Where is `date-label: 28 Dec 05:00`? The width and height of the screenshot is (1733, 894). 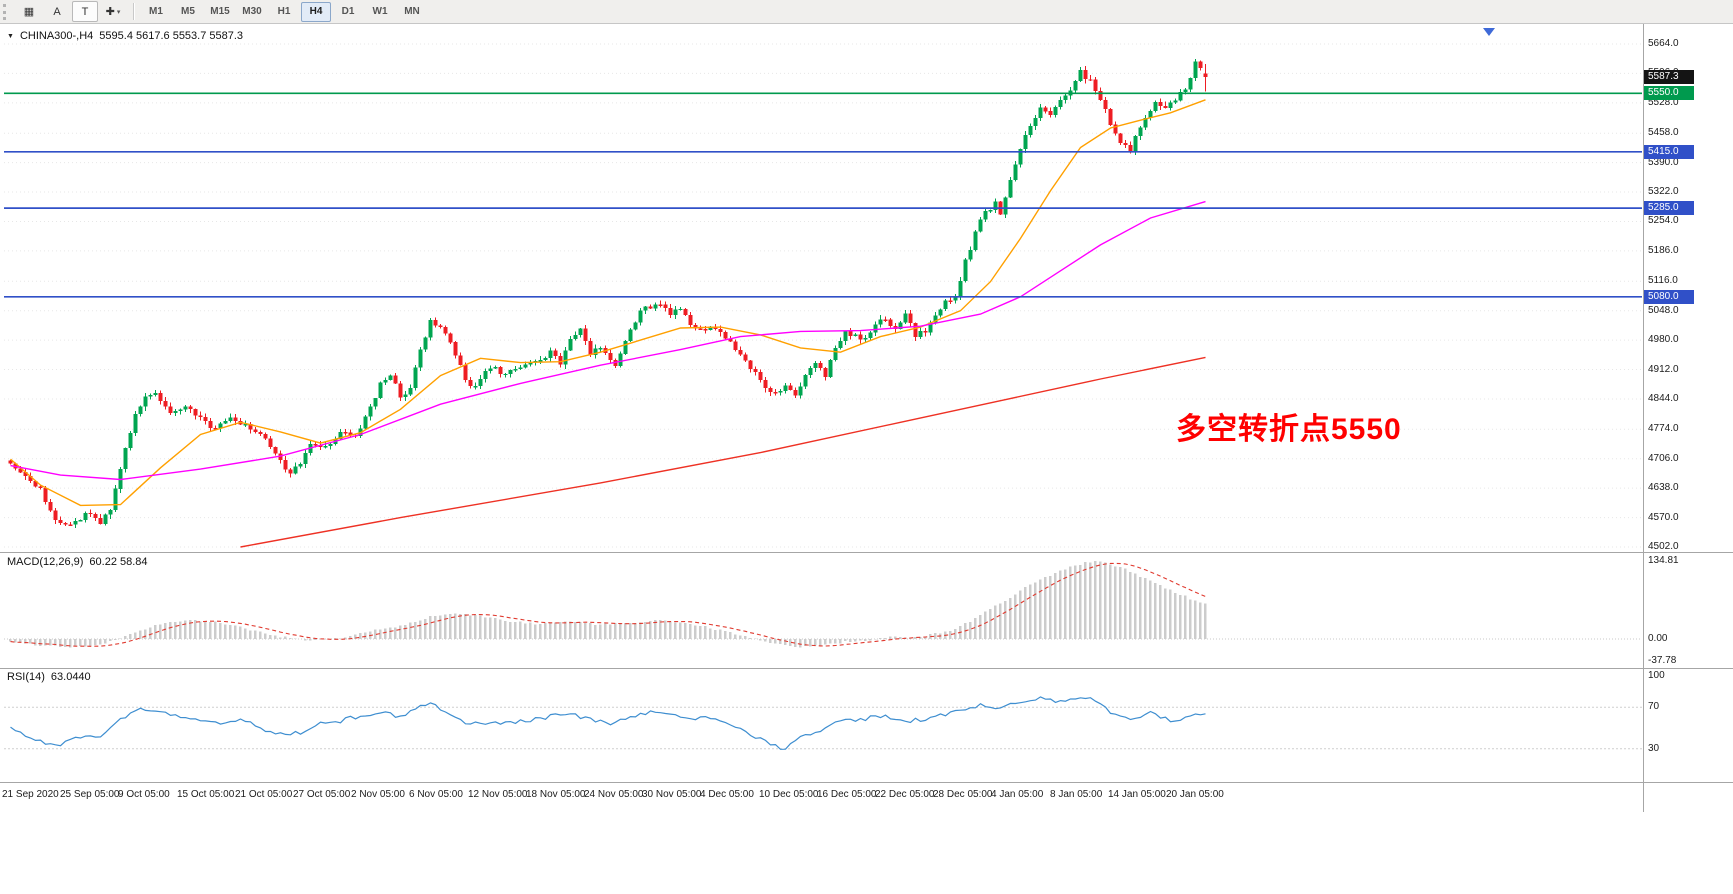 date-label: 28 Dec 05:00 is located at coordinates (963, 794).